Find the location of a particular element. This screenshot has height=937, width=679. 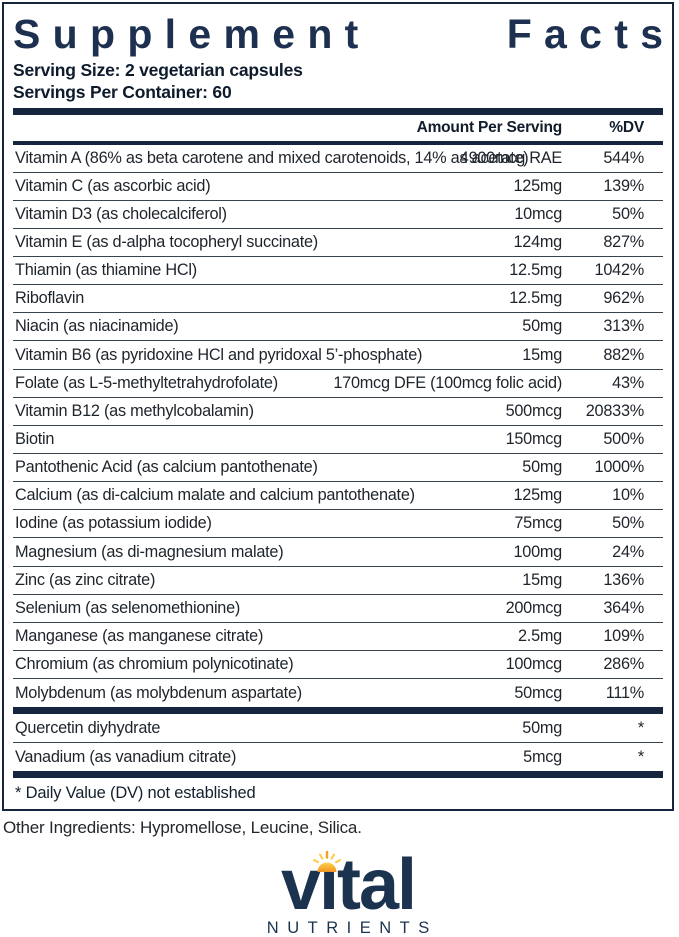

nutrient-dv: 20833% is located at coordinates (615, 410).